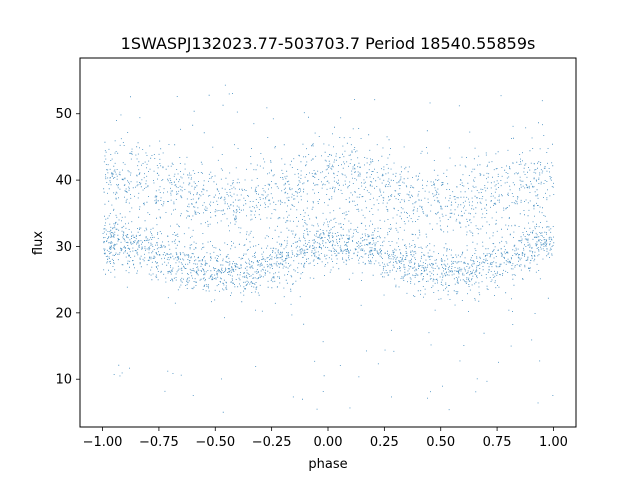 The image size is (640, 480). I want to click on x-tick-label: 0.00, so click(328, 442).